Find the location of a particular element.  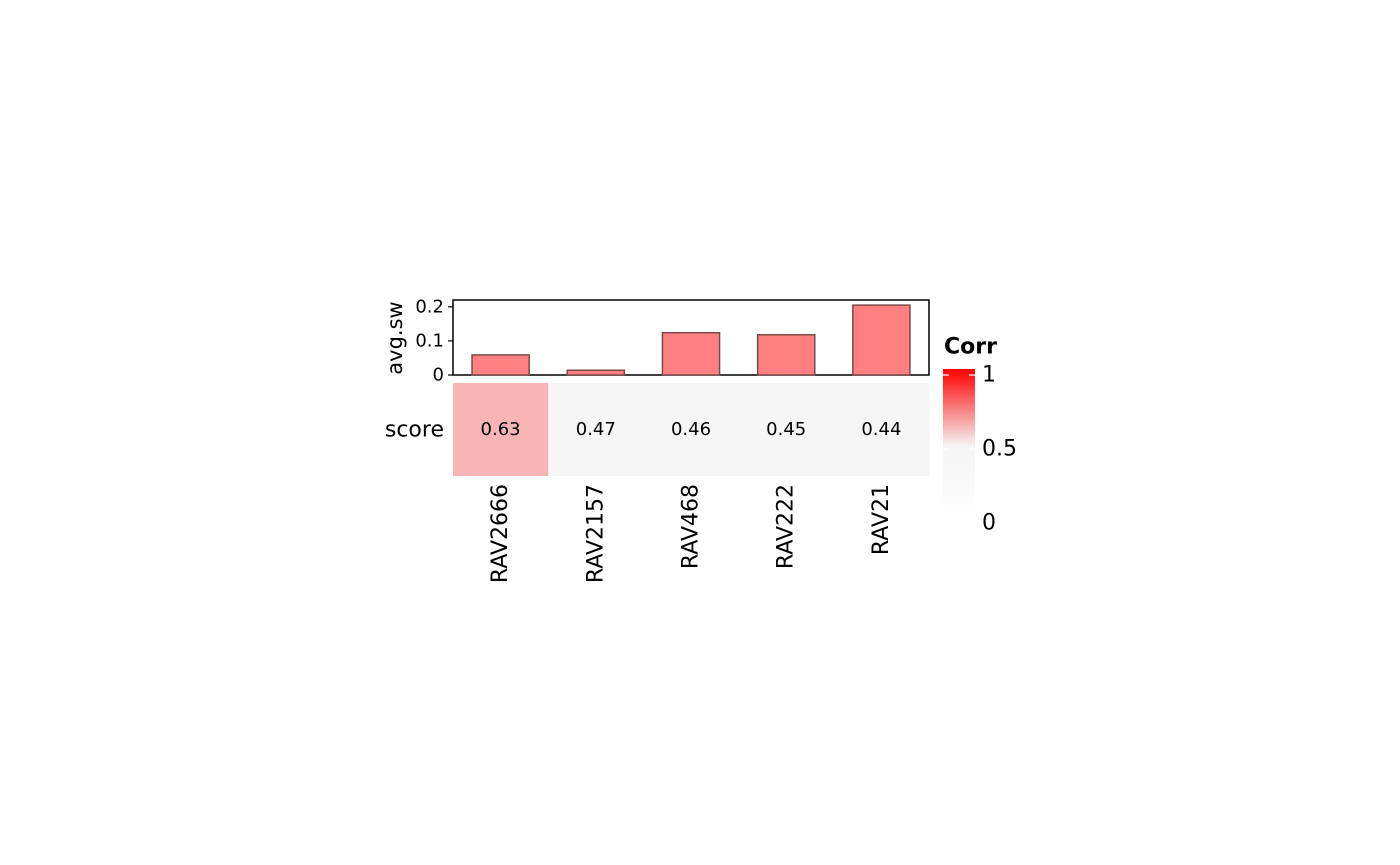

bar-RAV468 is located at coordinates (691, 353).